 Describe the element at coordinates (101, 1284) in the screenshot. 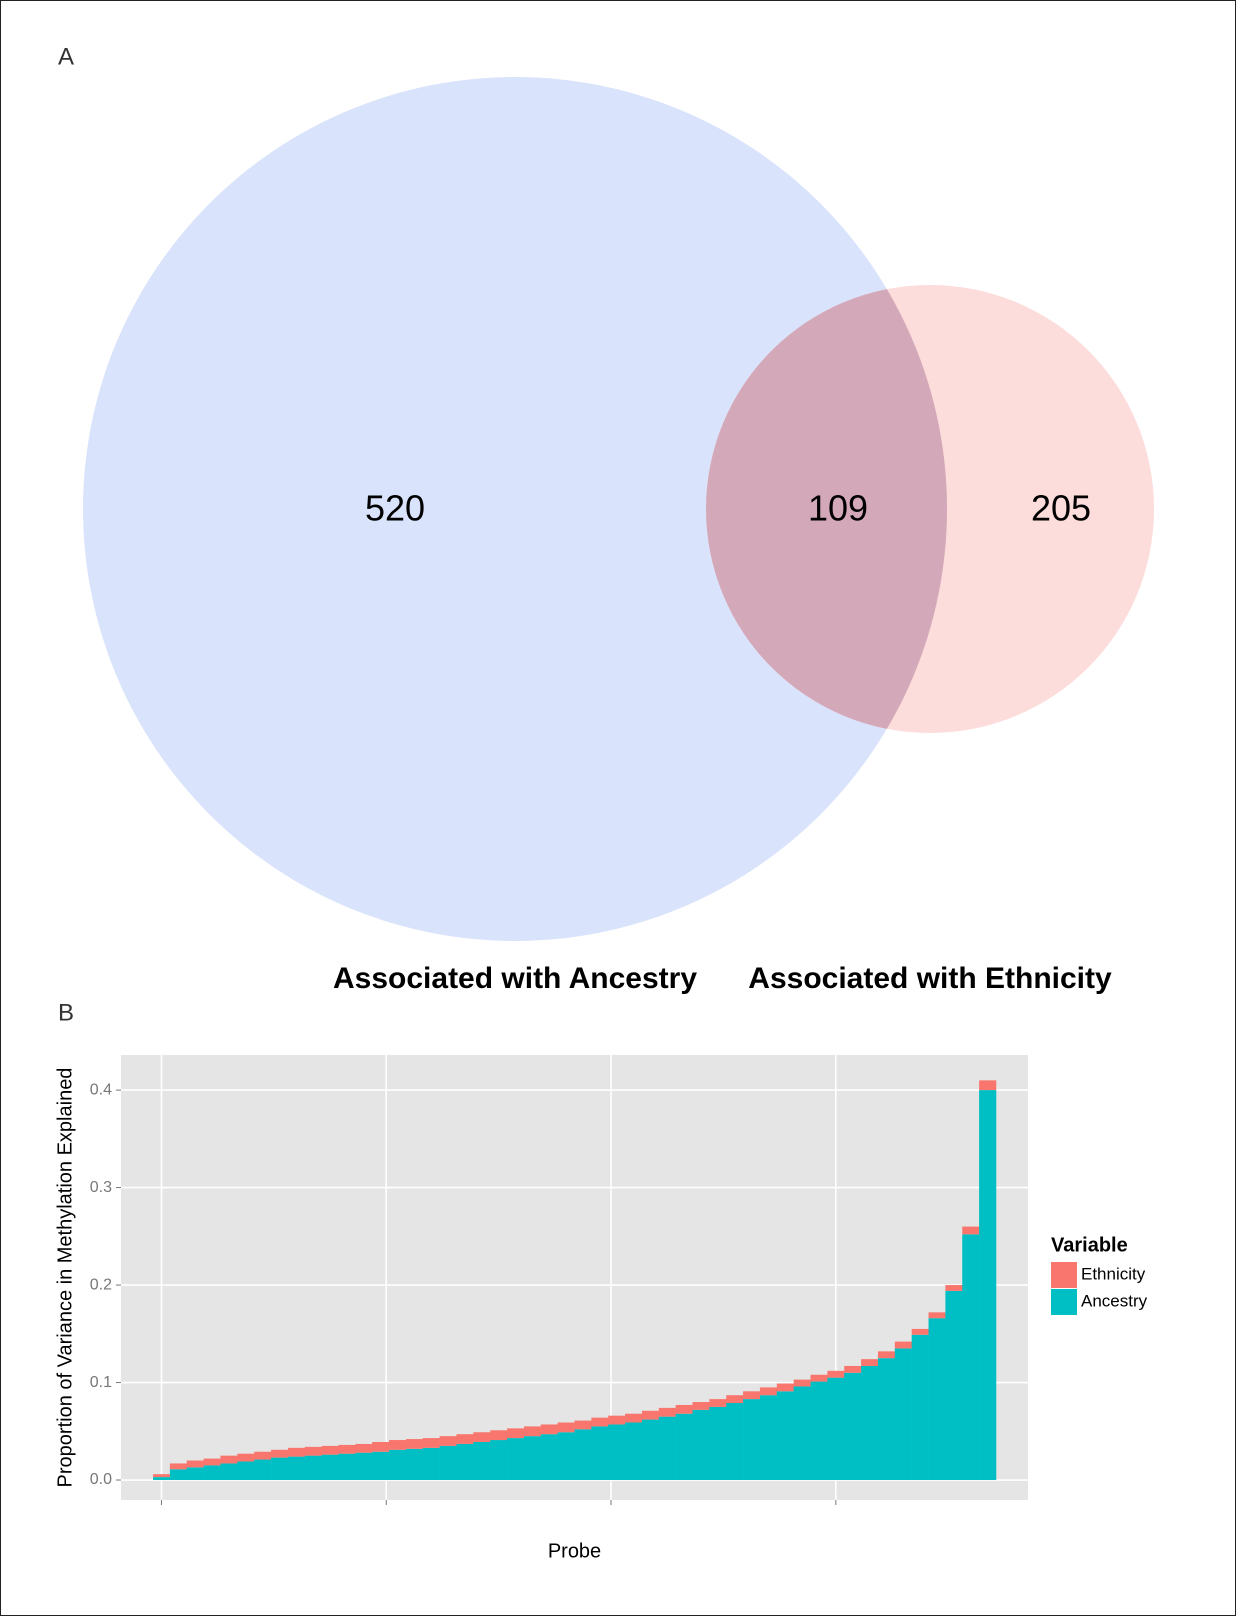

I see `y-tick-label: 0.2` at that location.